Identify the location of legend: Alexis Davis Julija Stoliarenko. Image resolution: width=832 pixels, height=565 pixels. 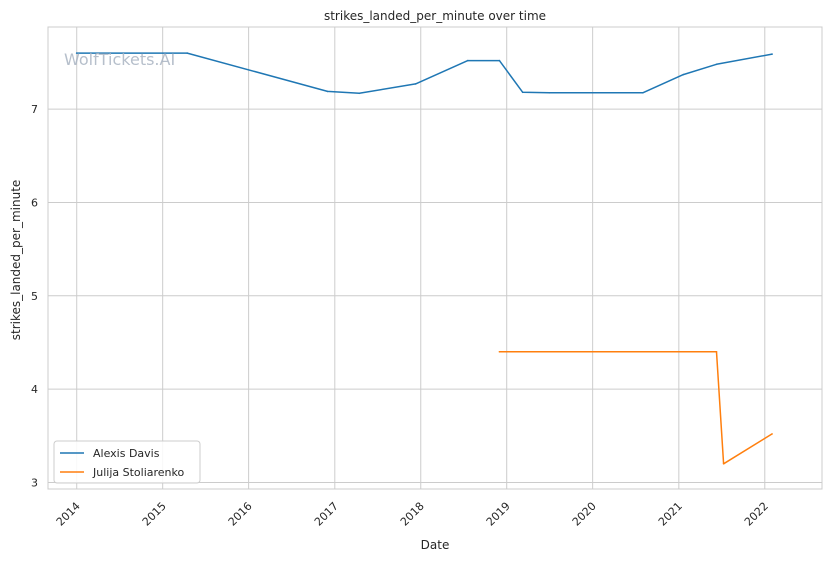
(127, 462).